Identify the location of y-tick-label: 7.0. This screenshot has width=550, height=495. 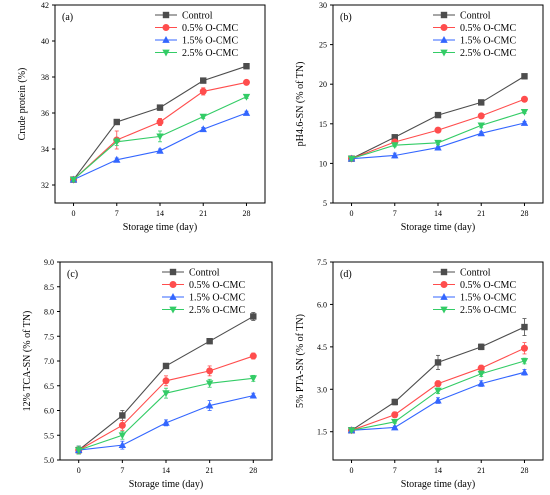
(49, 361).